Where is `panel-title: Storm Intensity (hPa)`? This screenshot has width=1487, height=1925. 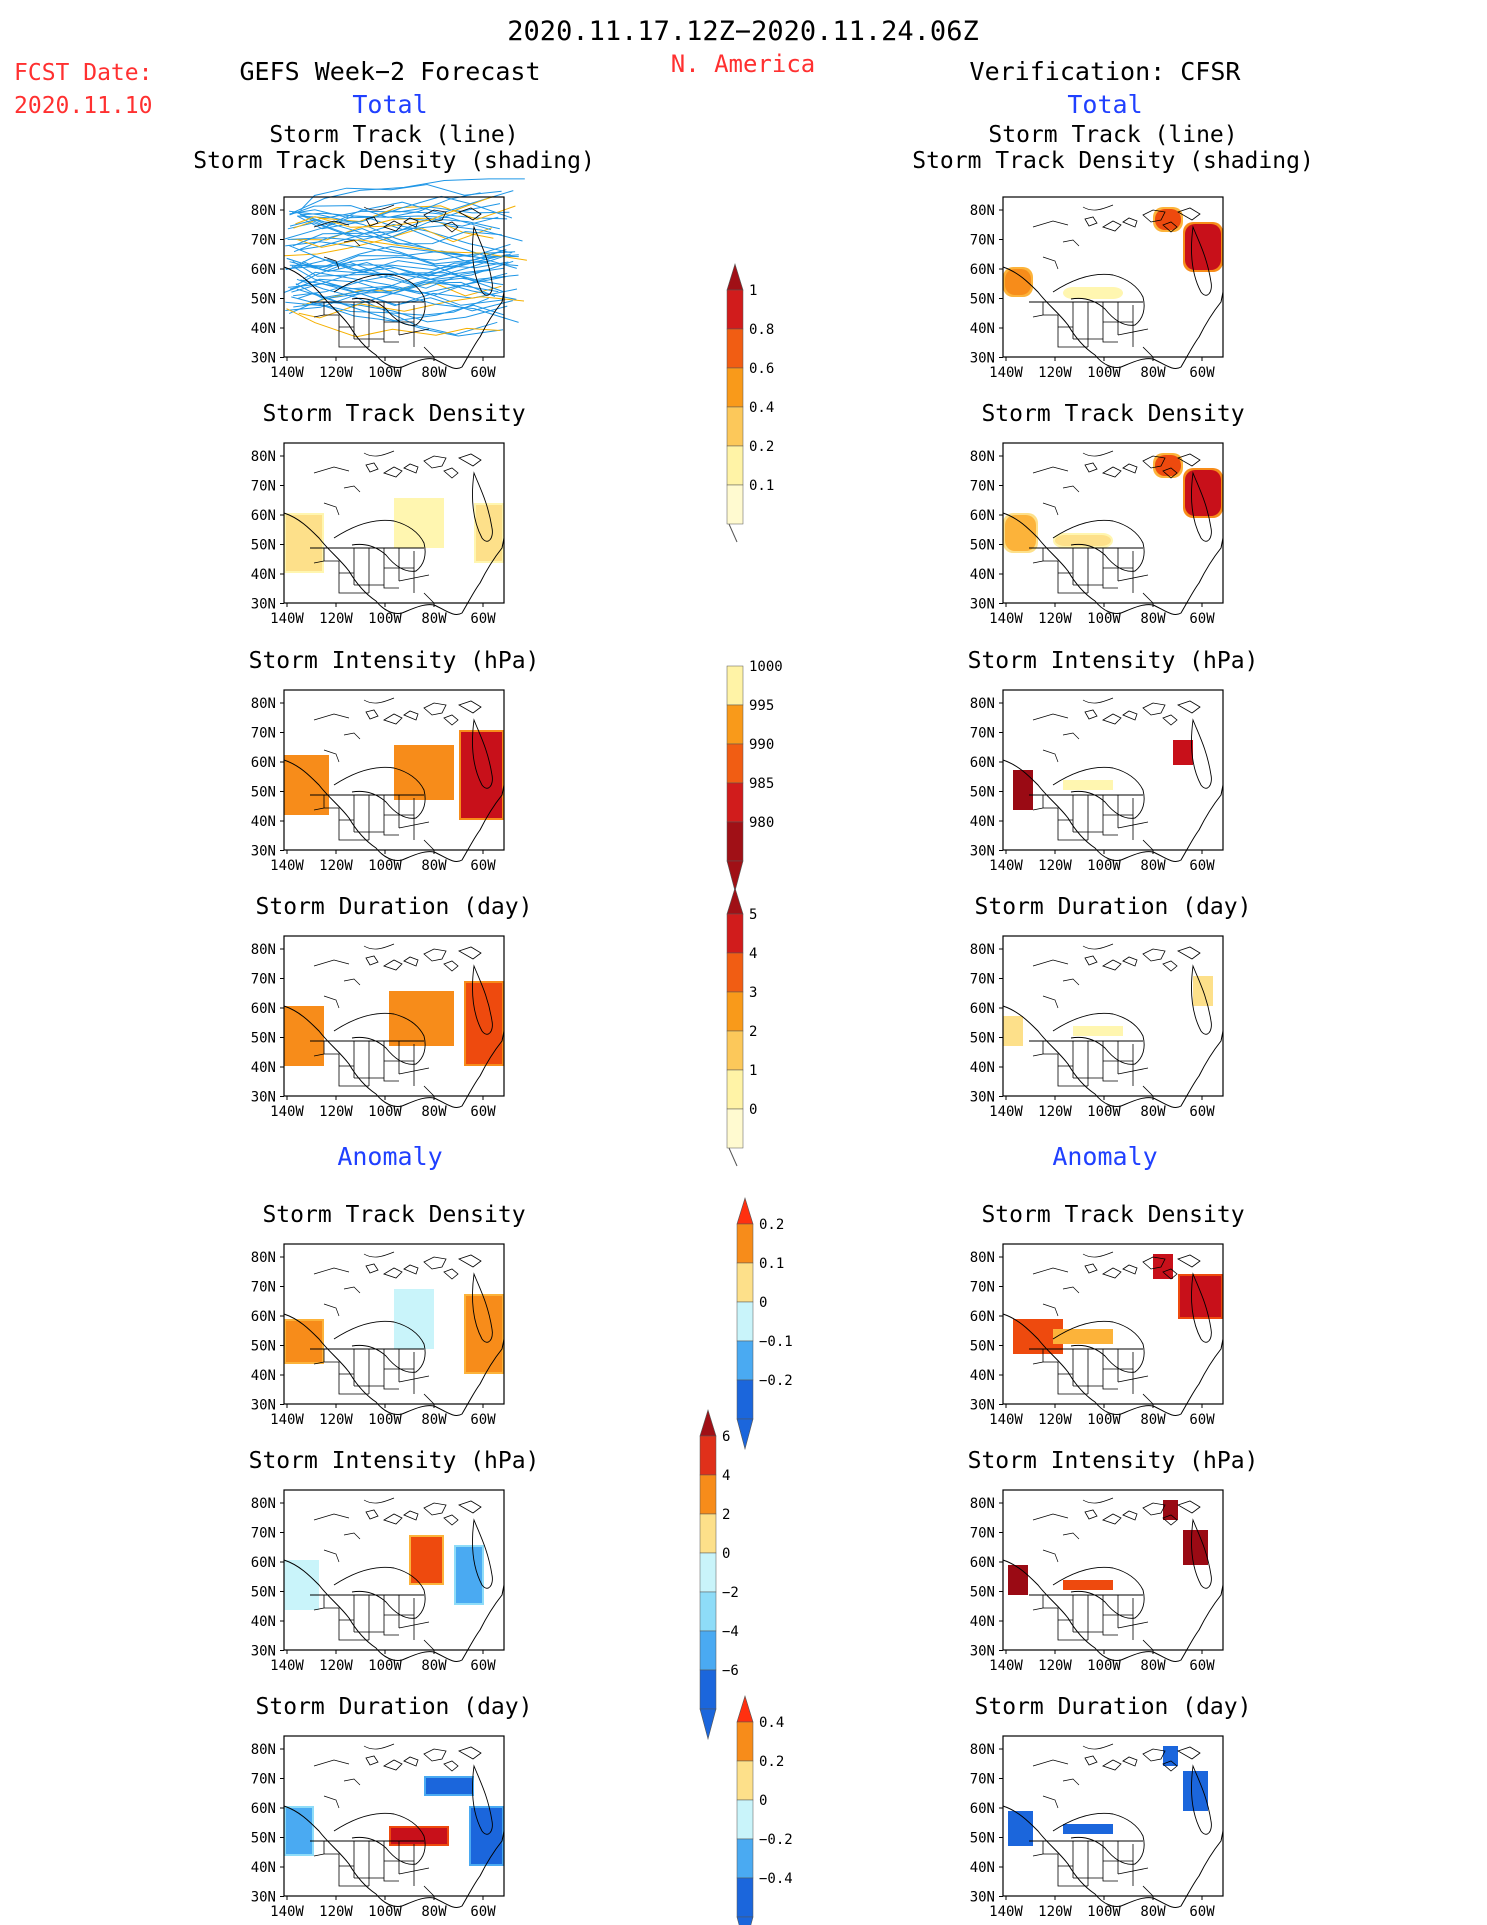 panel-title: Storm Intensity (hPa) is located at coordinates (394, 1461).